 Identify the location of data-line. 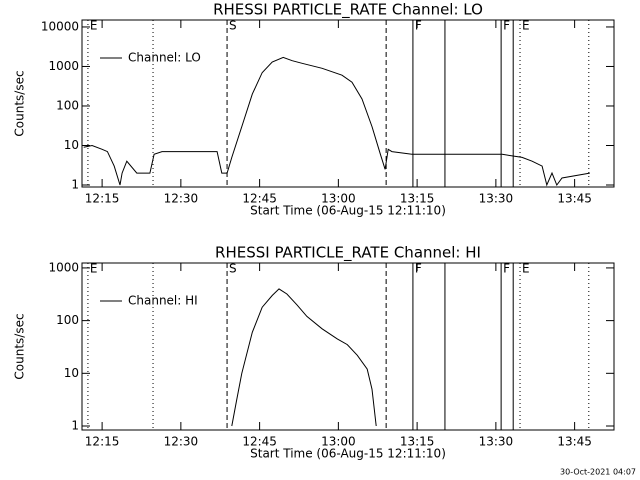
(304, 357).